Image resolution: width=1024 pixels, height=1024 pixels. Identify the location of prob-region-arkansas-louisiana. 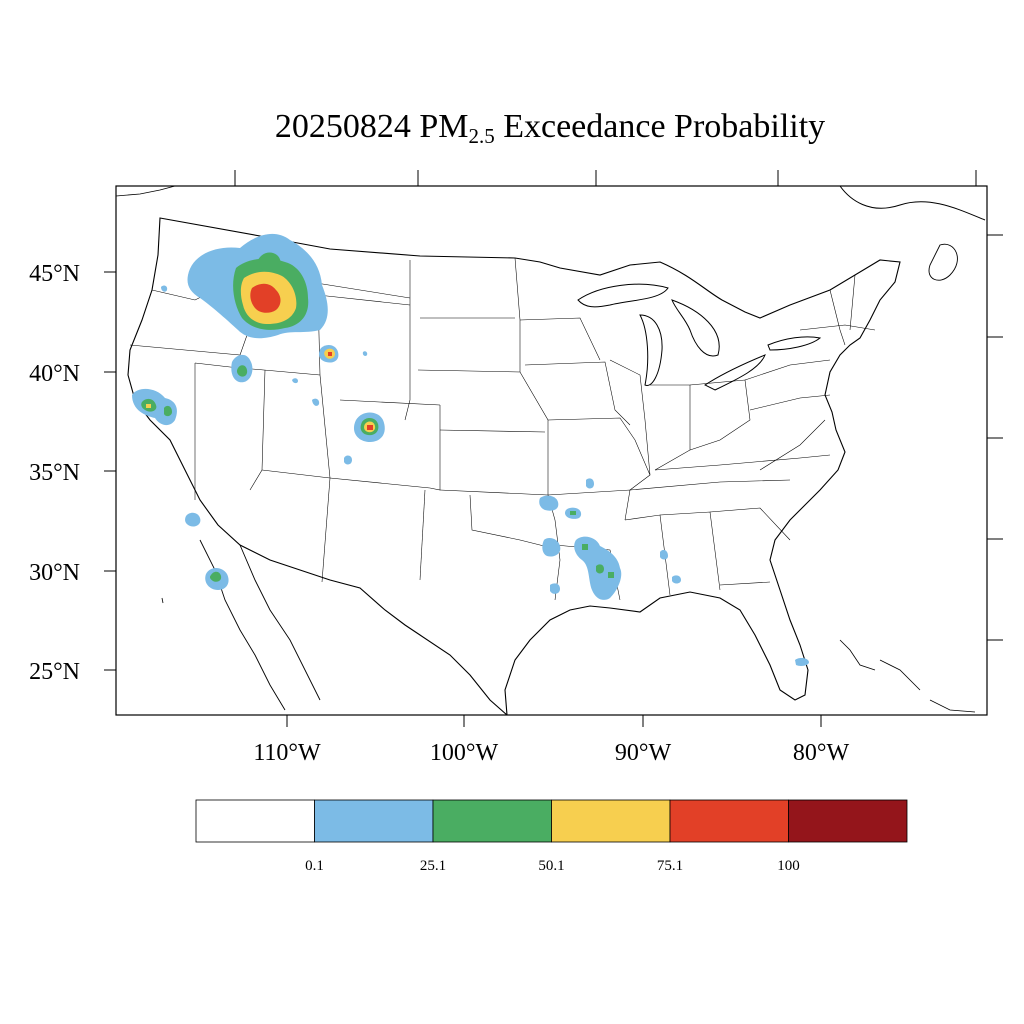
(549, 503).